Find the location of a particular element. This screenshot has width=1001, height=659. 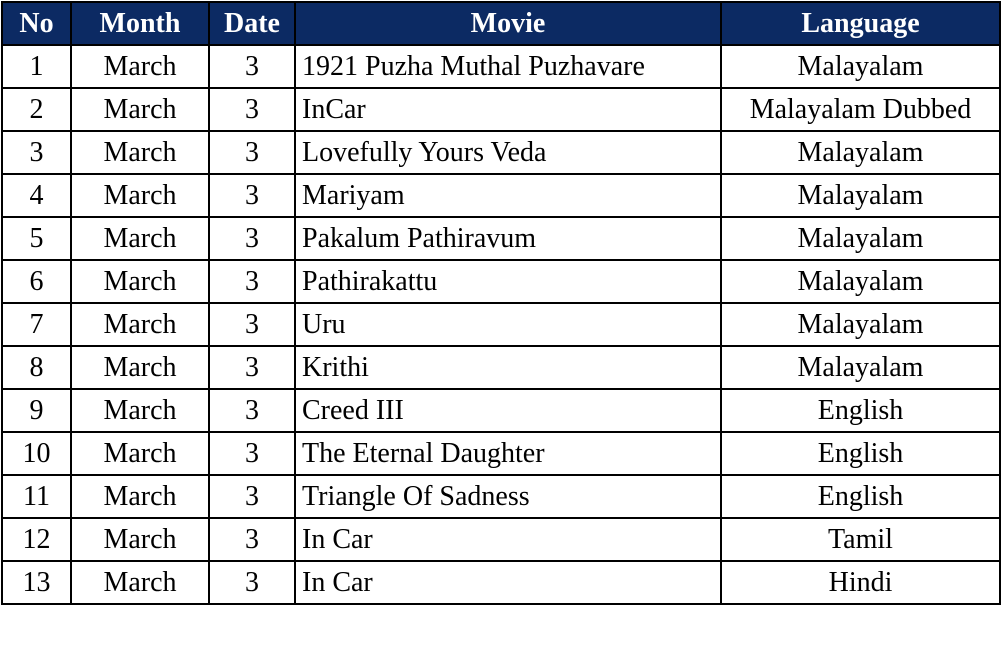

table-row: 7 March 3 Uru Malayalam is located at coordinates (501, 324).